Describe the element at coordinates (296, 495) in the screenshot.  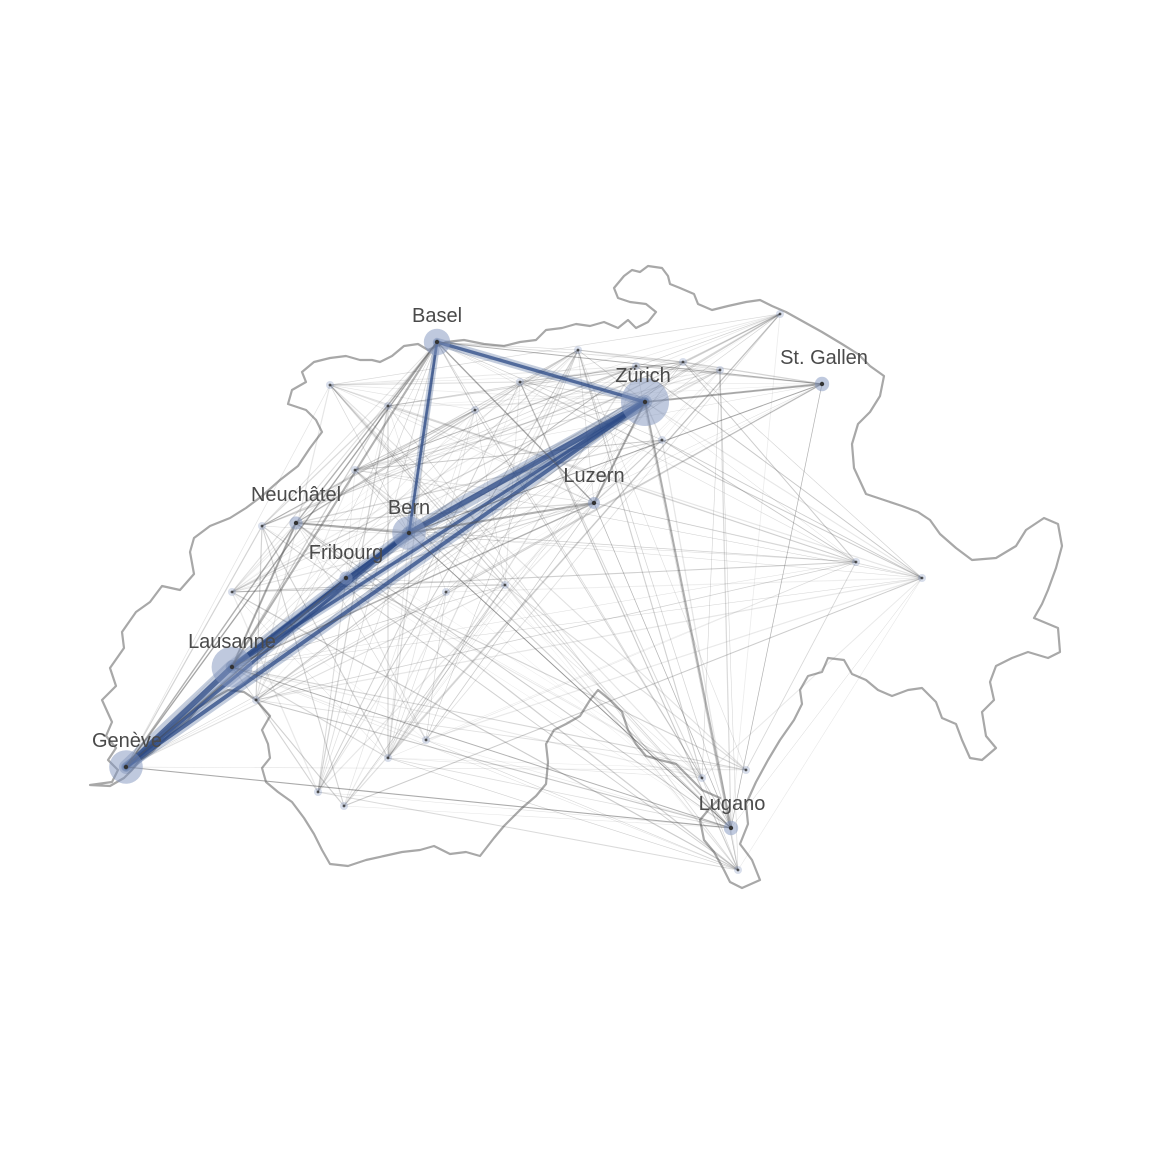
I see `city-label-neuchatel: Neuchâtel` at that location.